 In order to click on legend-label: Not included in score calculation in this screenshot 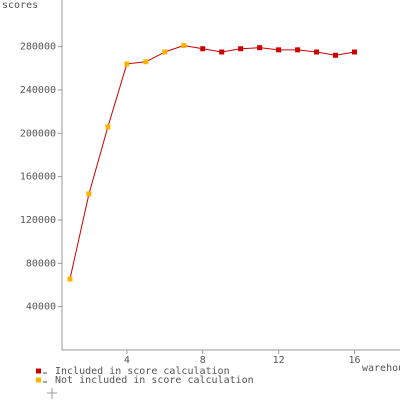, I will do `click(154, 380)`.